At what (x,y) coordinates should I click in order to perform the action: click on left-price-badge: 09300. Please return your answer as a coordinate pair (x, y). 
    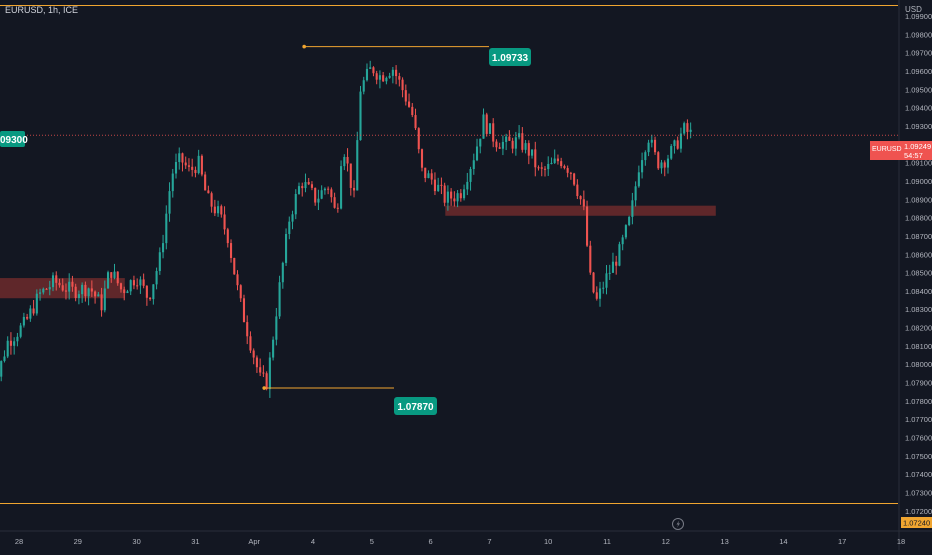
    Looking at the image, I should click on (14, 139).